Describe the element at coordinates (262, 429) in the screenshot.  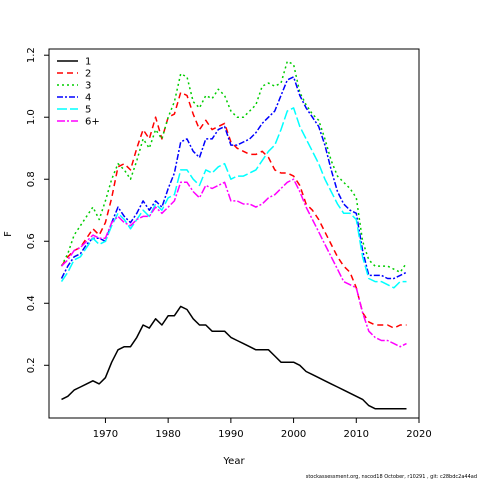
I see `x-axis: 1970 1980 1990 2000 2010 2020` at that location.